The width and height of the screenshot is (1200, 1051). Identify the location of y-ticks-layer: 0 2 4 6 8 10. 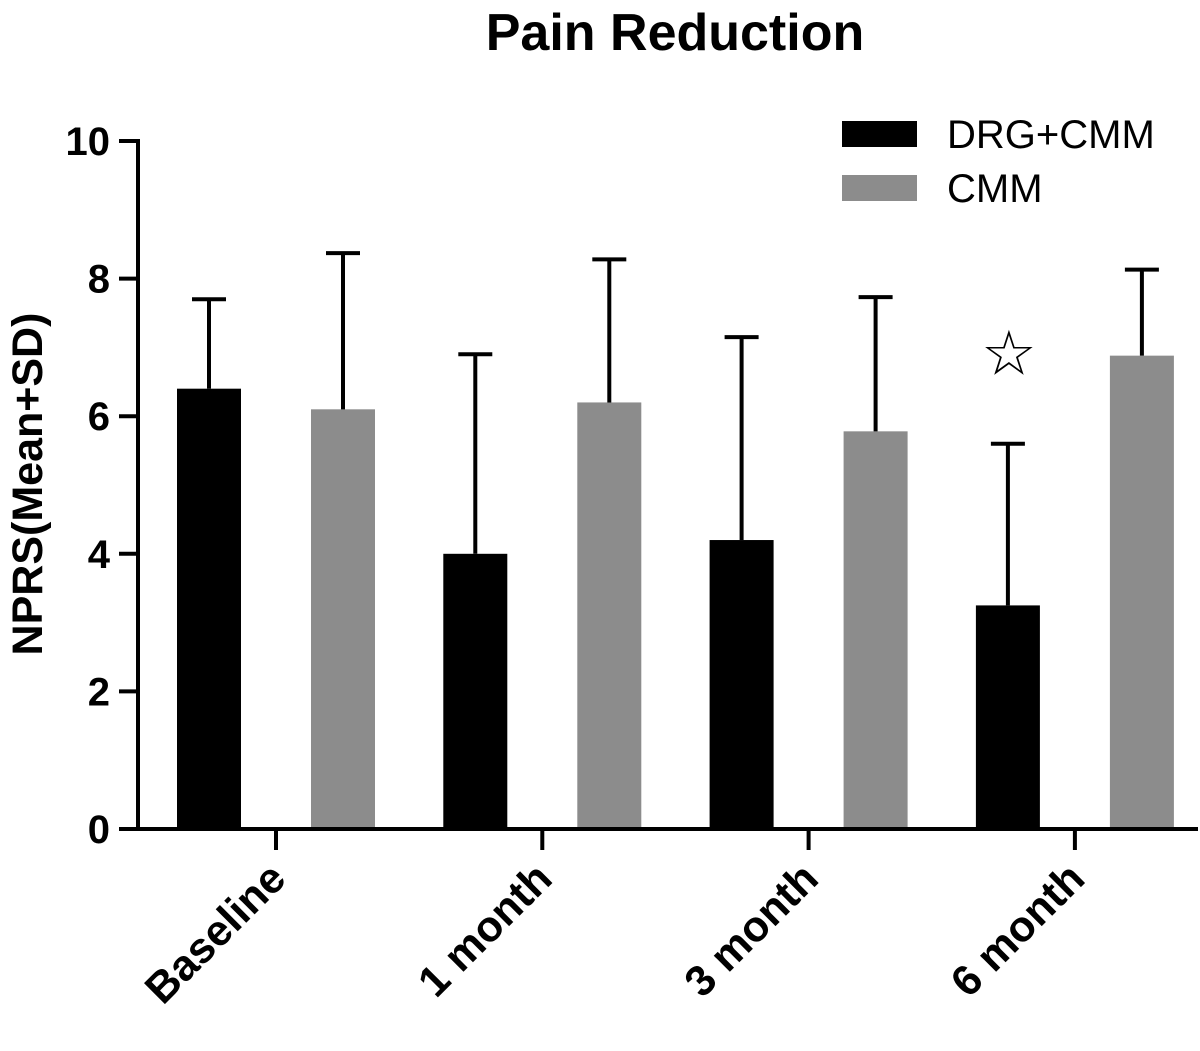
(102, 486).